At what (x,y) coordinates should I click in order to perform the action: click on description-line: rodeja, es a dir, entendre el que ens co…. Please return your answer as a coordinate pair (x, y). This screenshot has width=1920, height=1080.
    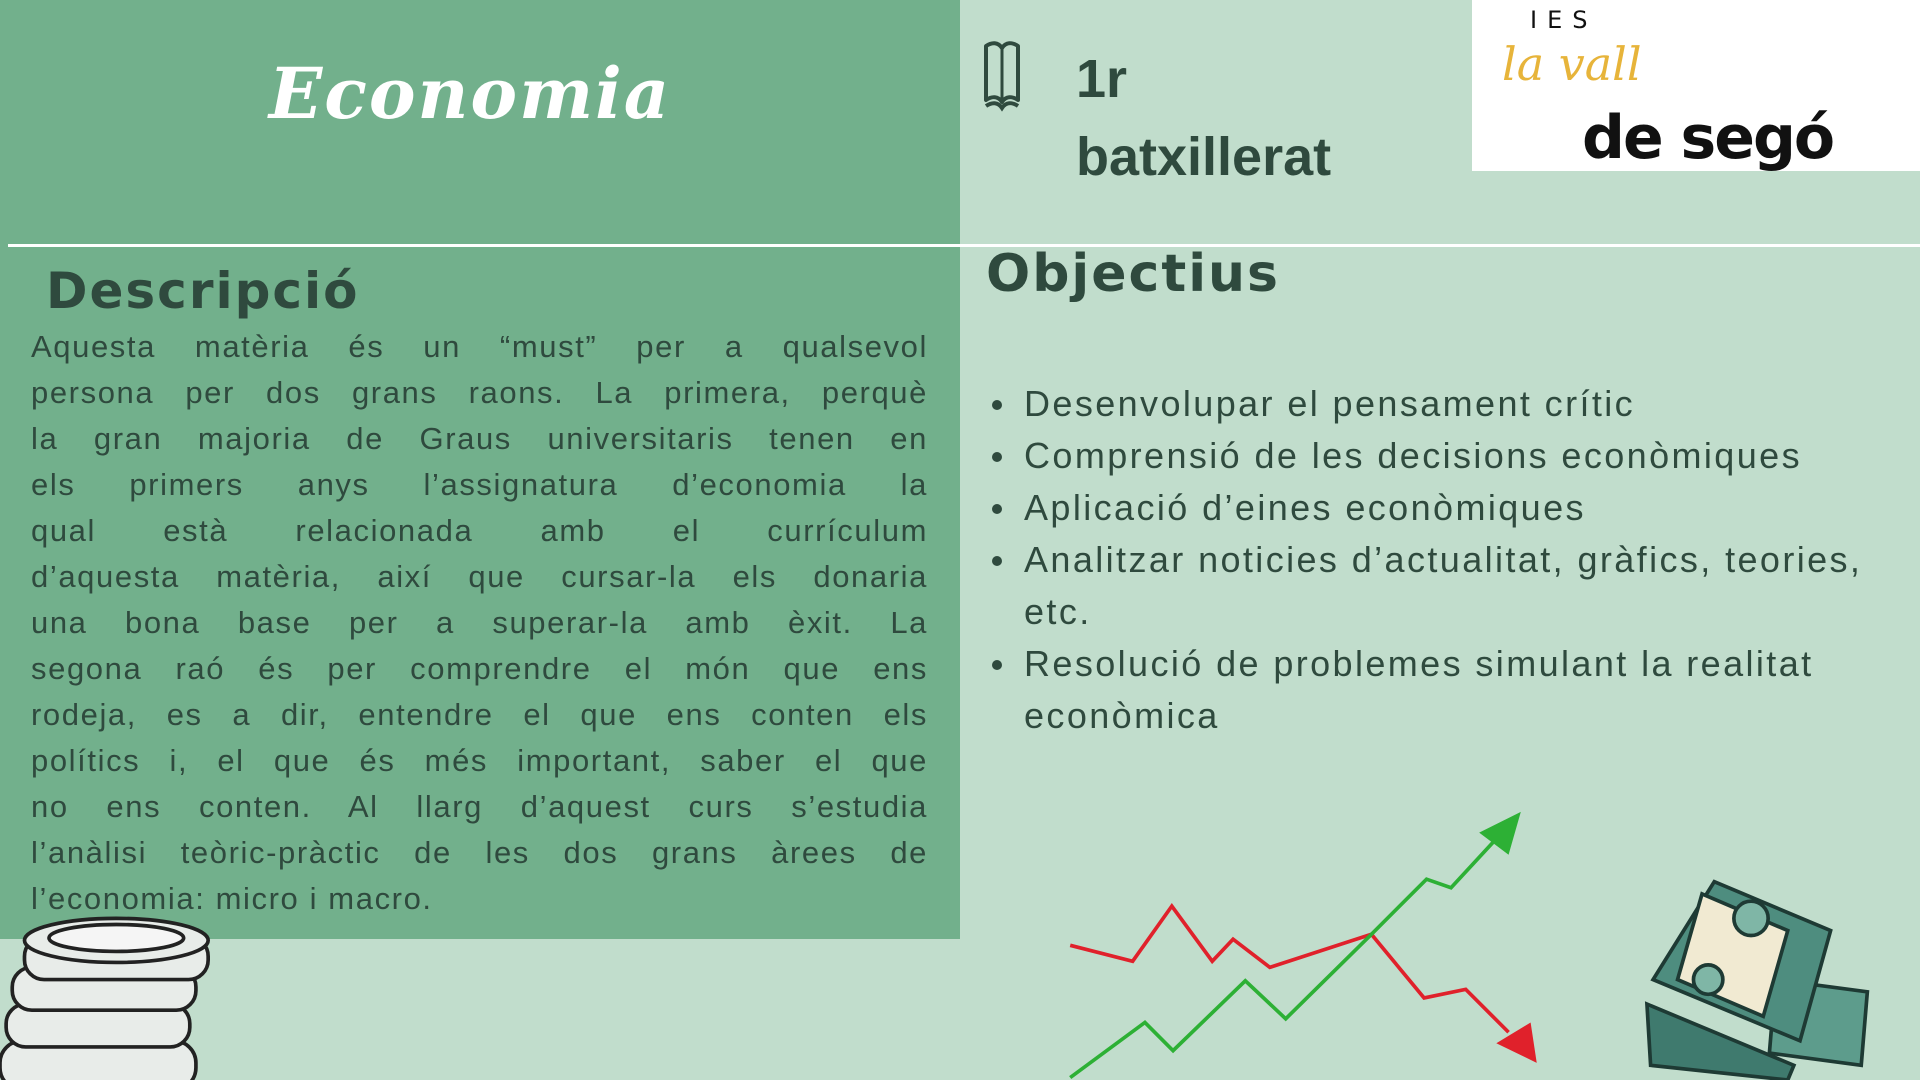
    Looking at the image, I should click on (479, 714).